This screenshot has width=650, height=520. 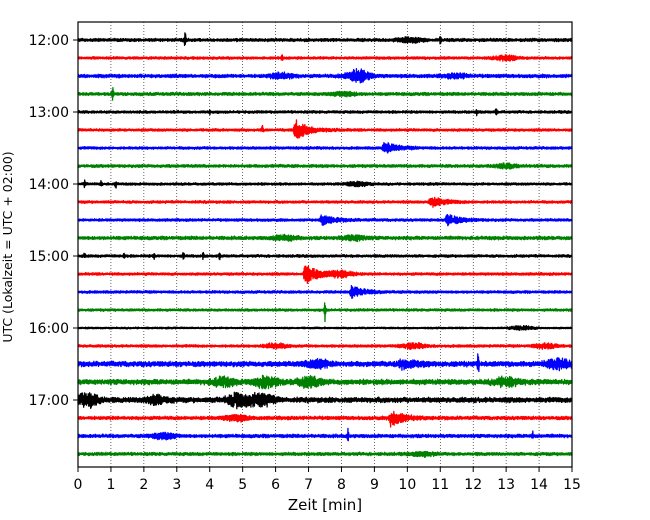 I want to click on y-tick-label: 12:00, so click(x=49, y=41).